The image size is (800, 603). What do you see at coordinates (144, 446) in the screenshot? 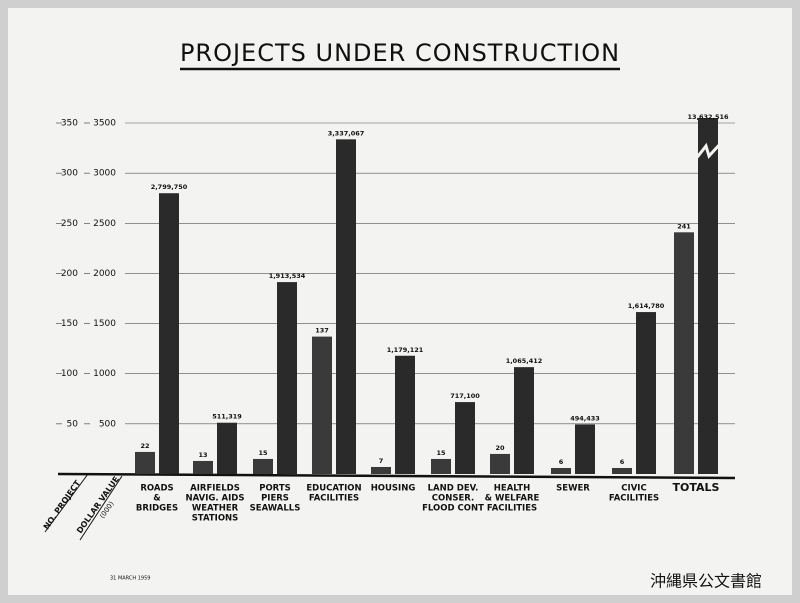
I see `data-label: 22` at bounding box center [144, 446].